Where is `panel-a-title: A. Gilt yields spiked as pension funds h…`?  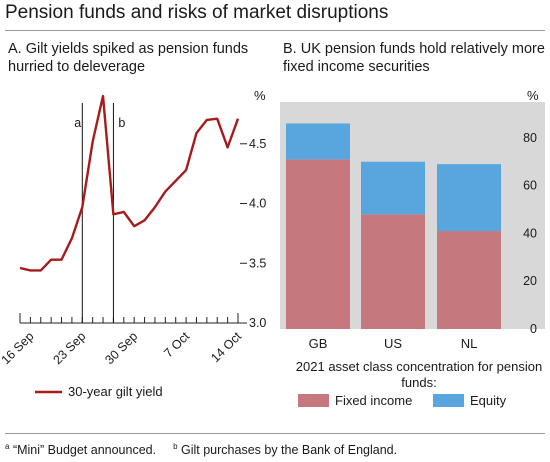
panel-a-title: A. Gilt yields spiked as pension funds h… is located at coordinates (128, 58).